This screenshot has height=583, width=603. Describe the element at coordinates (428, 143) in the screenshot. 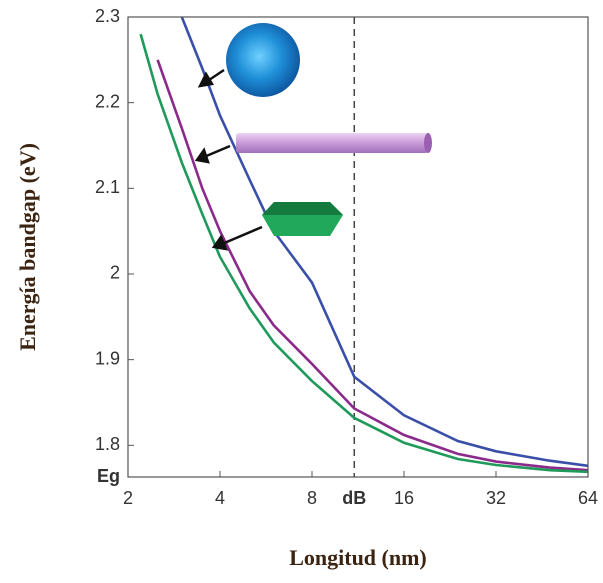

I see `rod-end` at that location.